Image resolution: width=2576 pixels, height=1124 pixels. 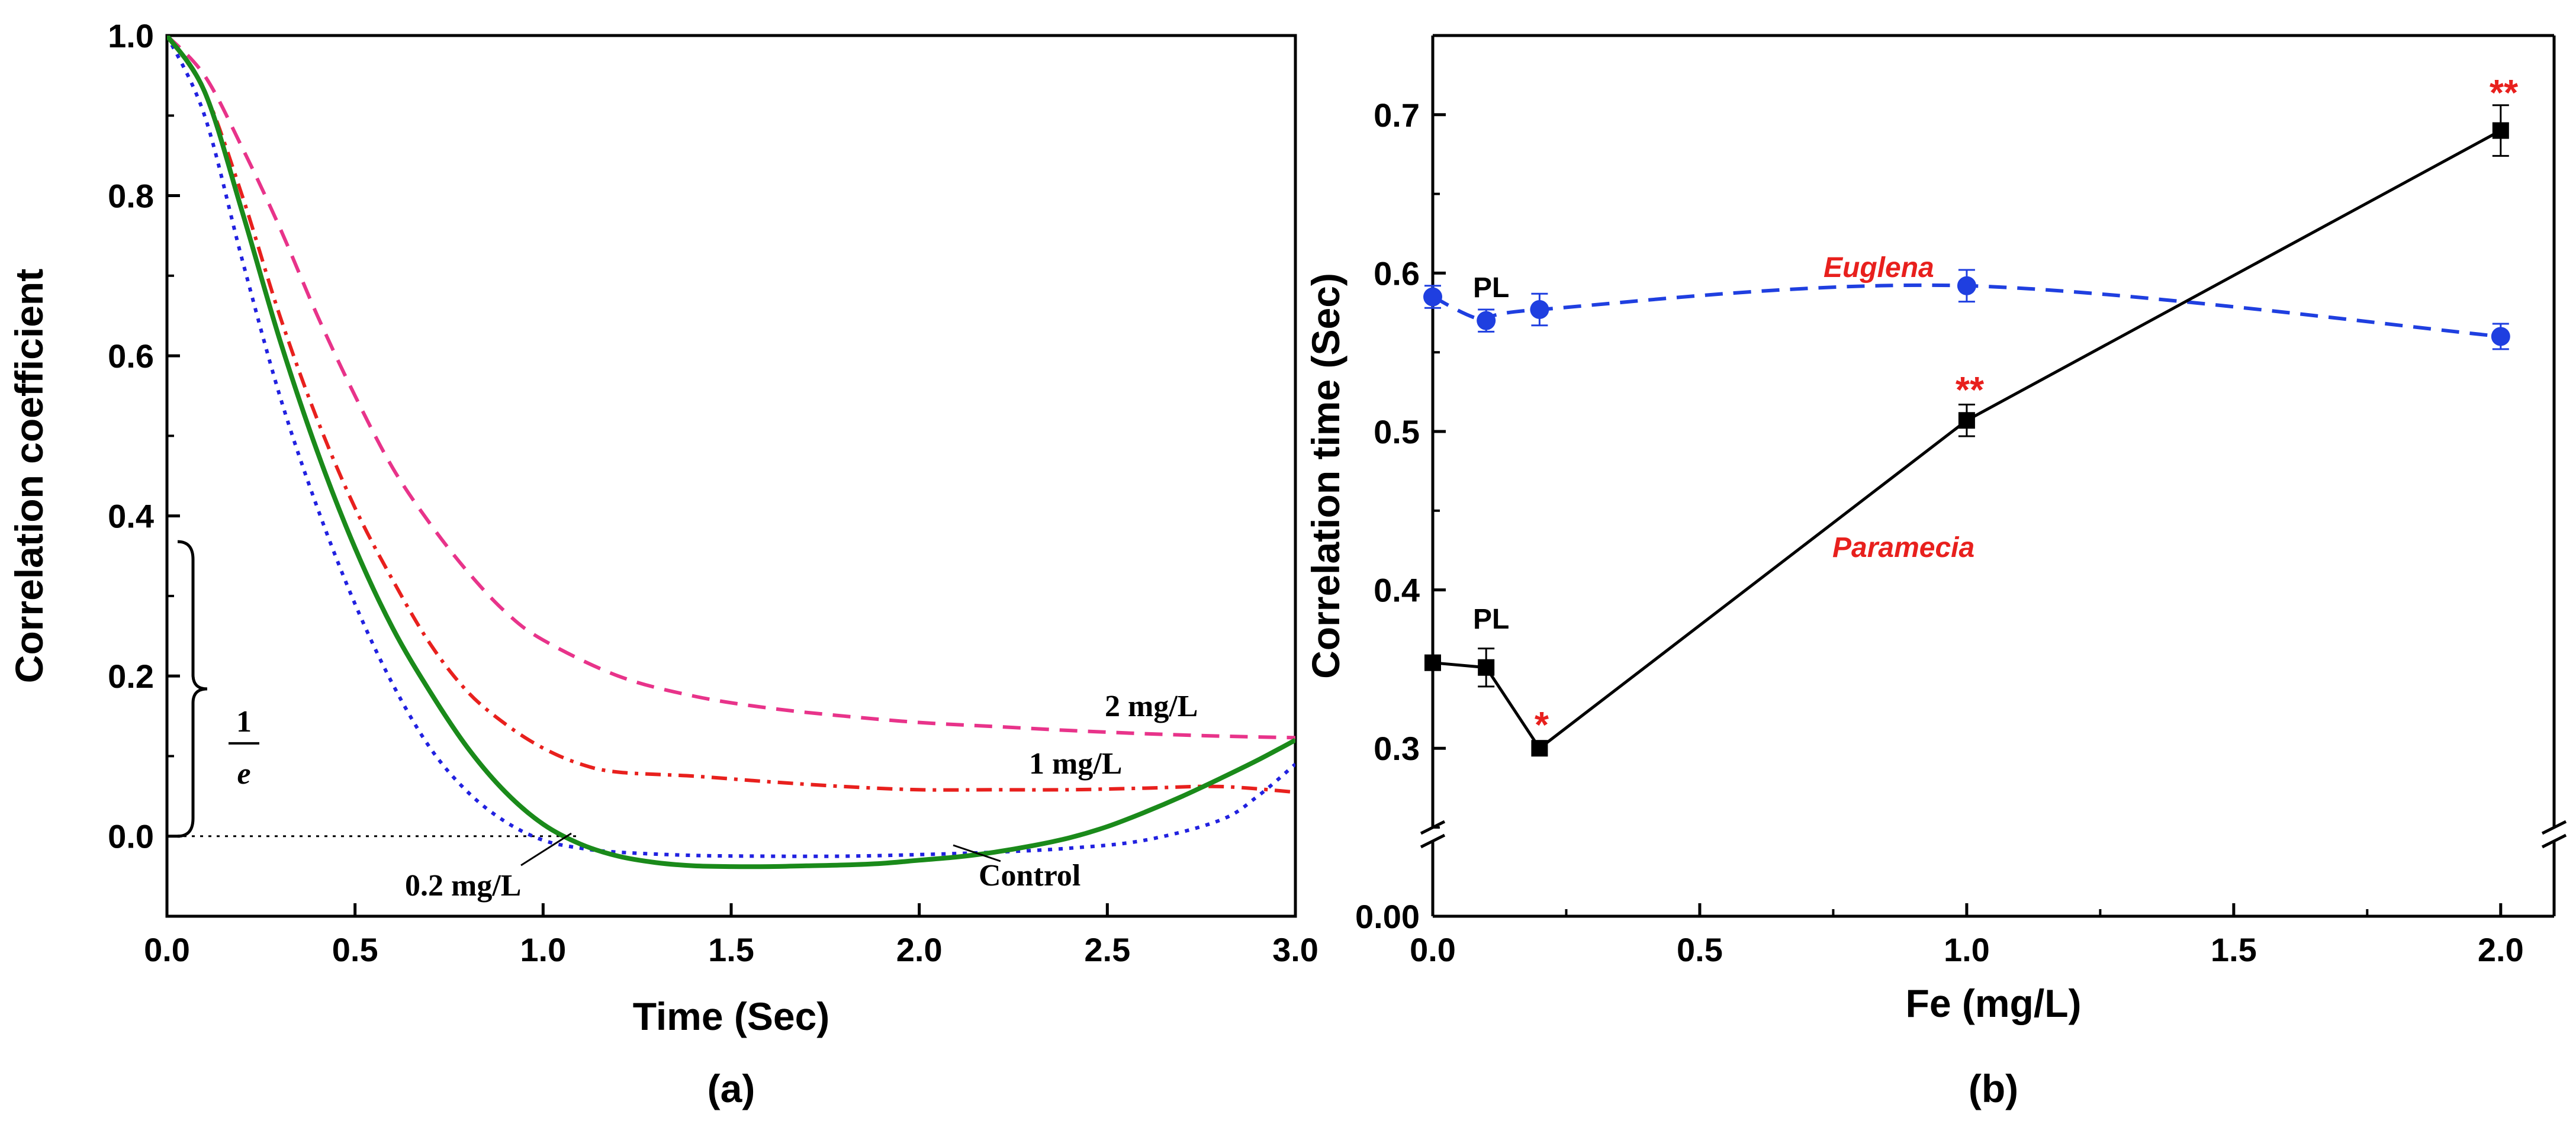 I want to click on a-ytick-label: 0.2, so click(x=131, y=677).